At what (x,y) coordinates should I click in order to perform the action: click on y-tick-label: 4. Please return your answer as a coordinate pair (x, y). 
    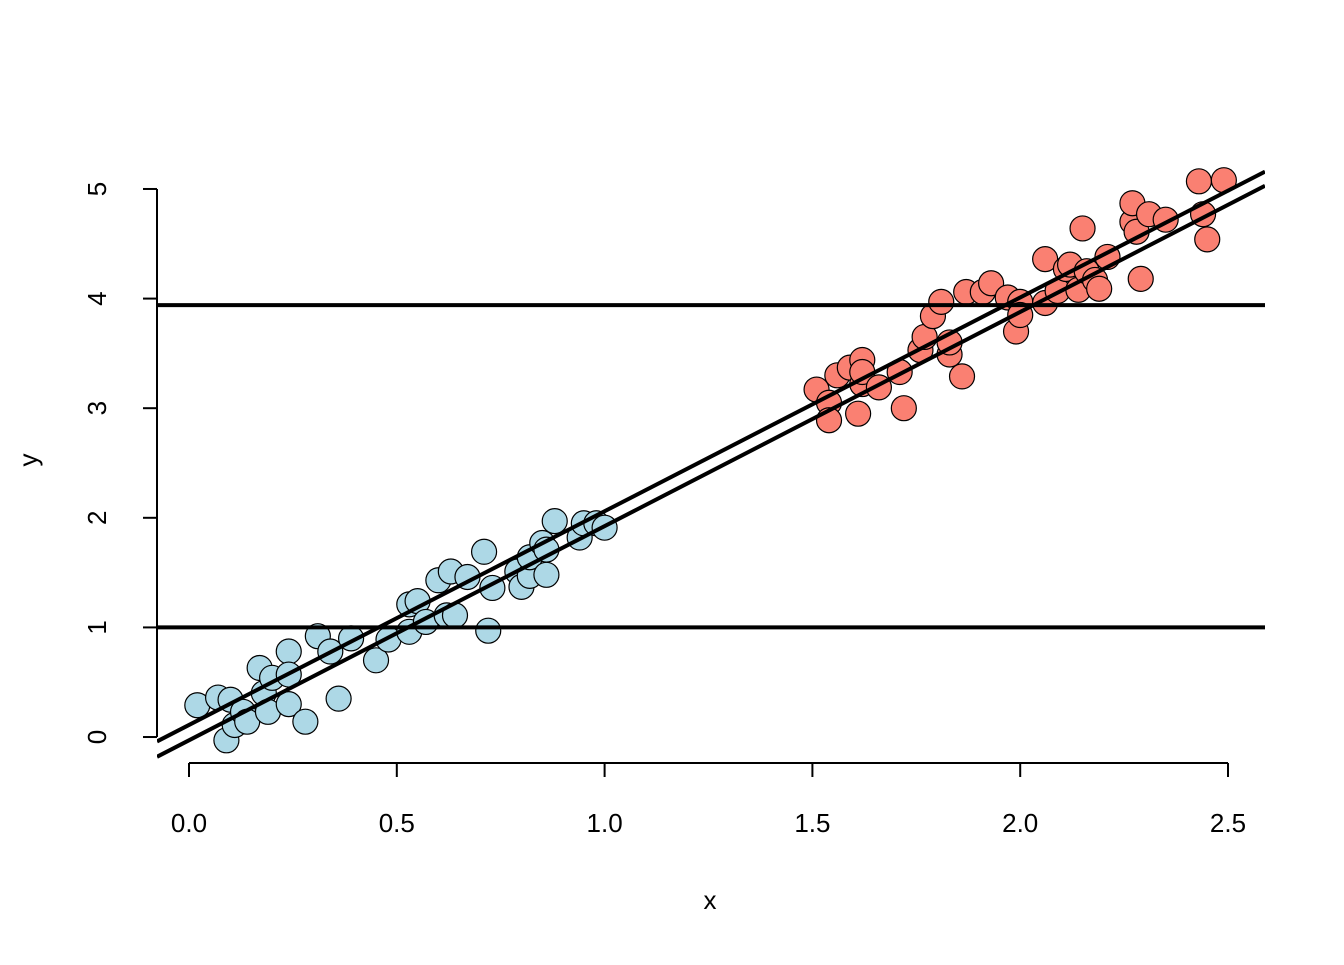
    Looking at the image, I should click on (97, 298).